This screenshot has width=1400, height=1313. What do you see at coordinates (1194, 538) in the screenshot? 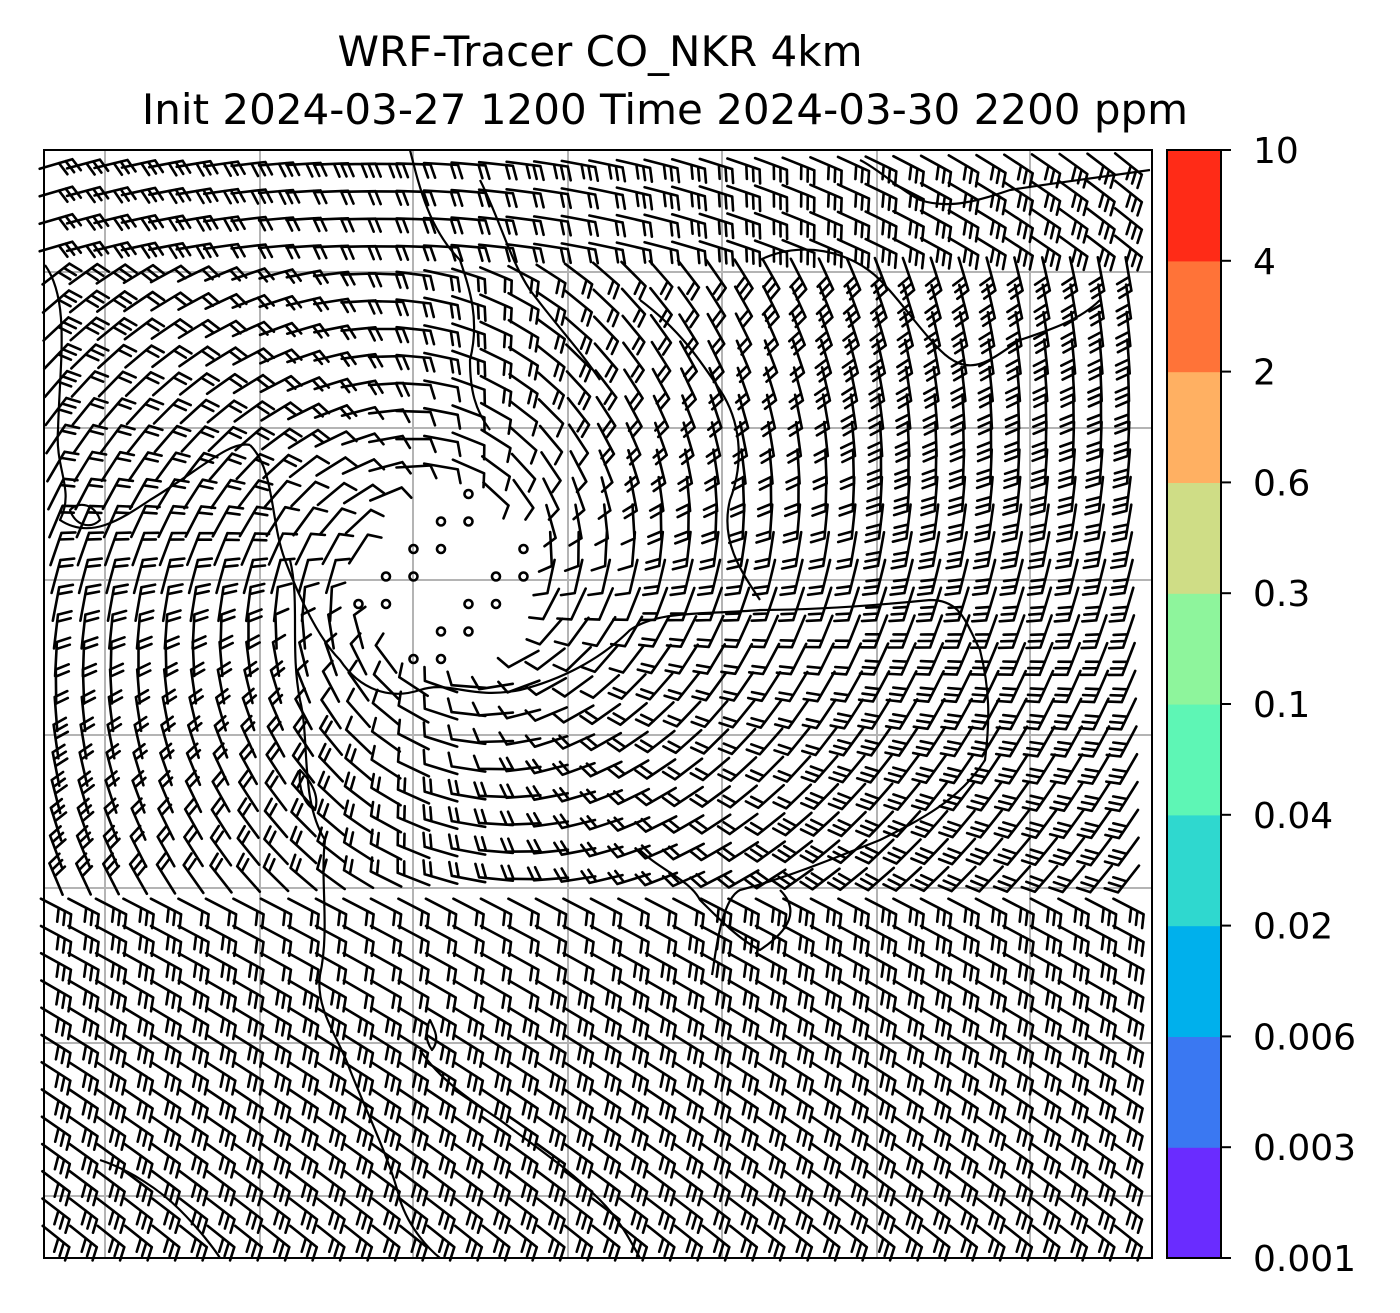
I see `colorbar-segment` at bounding box center [1194, 538].